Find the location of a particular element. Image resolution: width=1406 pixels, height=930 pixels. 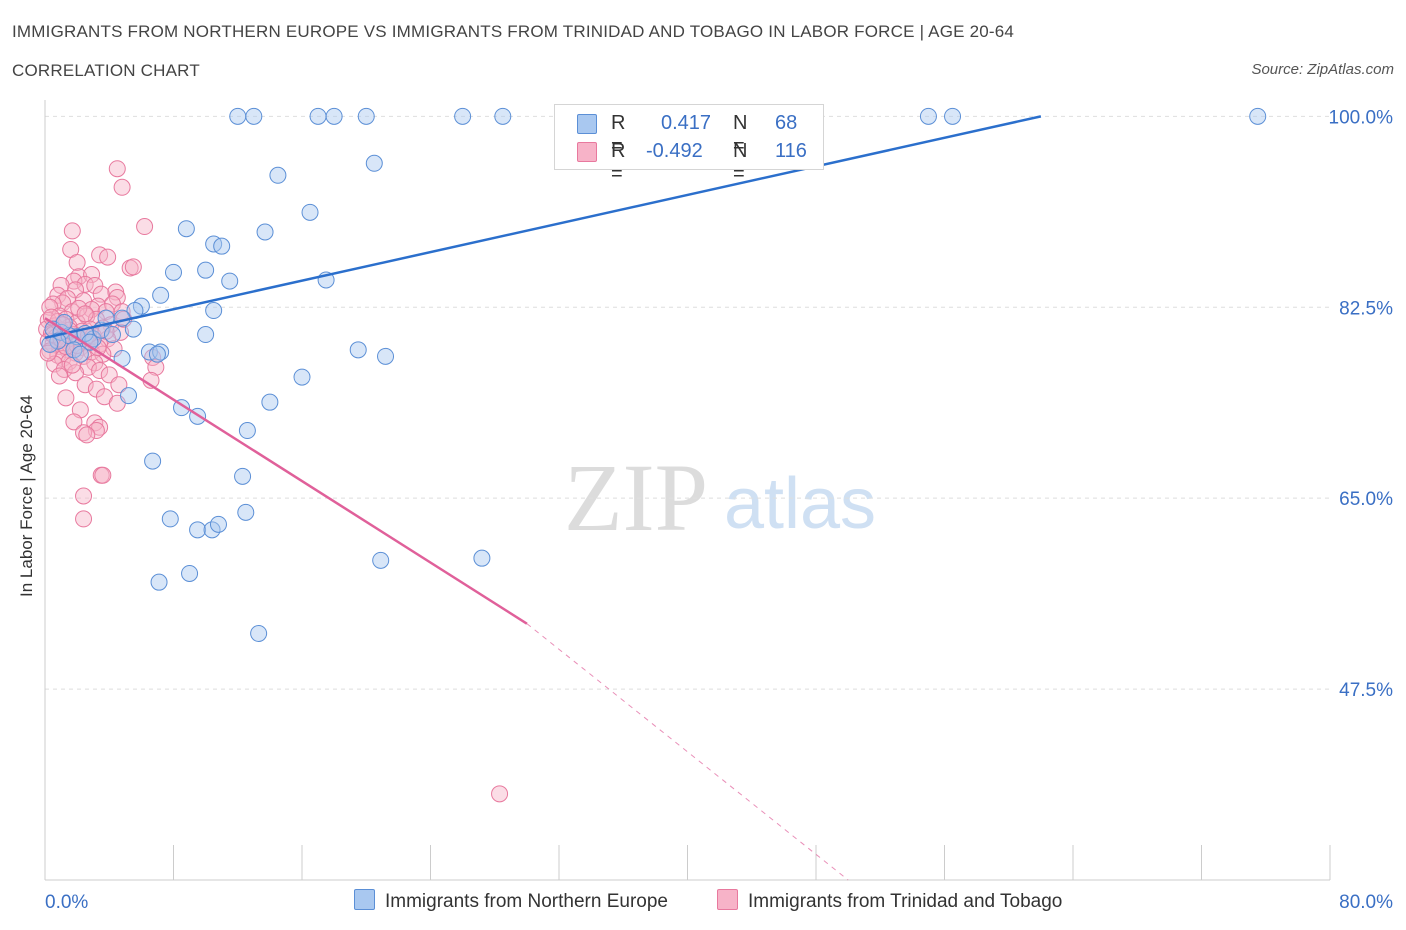

watermark-zip: ZIP is located at coordinates (636, 497).